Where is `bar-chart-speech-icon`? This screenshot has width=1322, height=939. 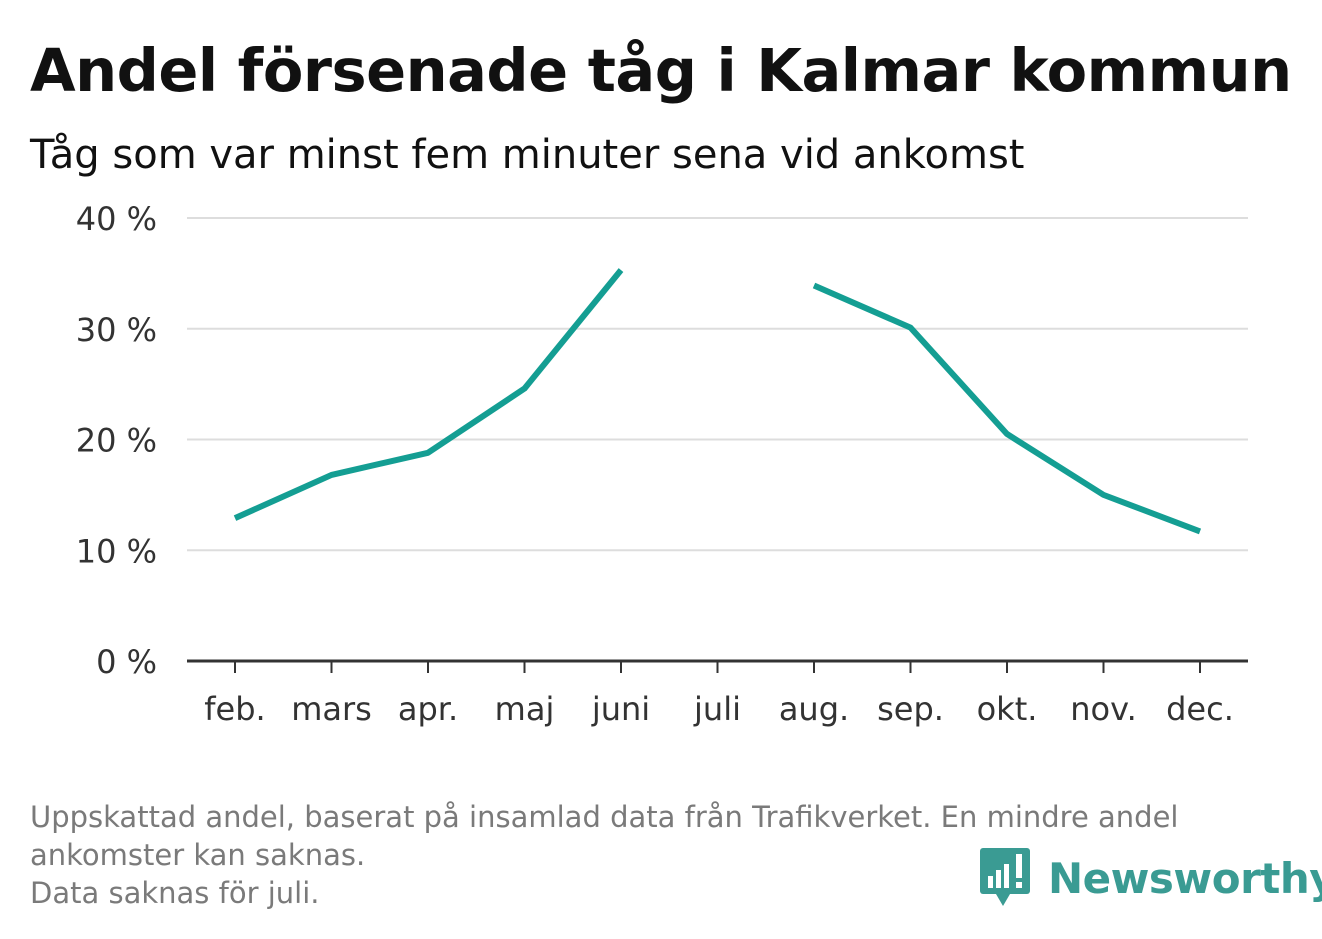 bar-chart-speech-icon is located at coordinates (1005, 877).